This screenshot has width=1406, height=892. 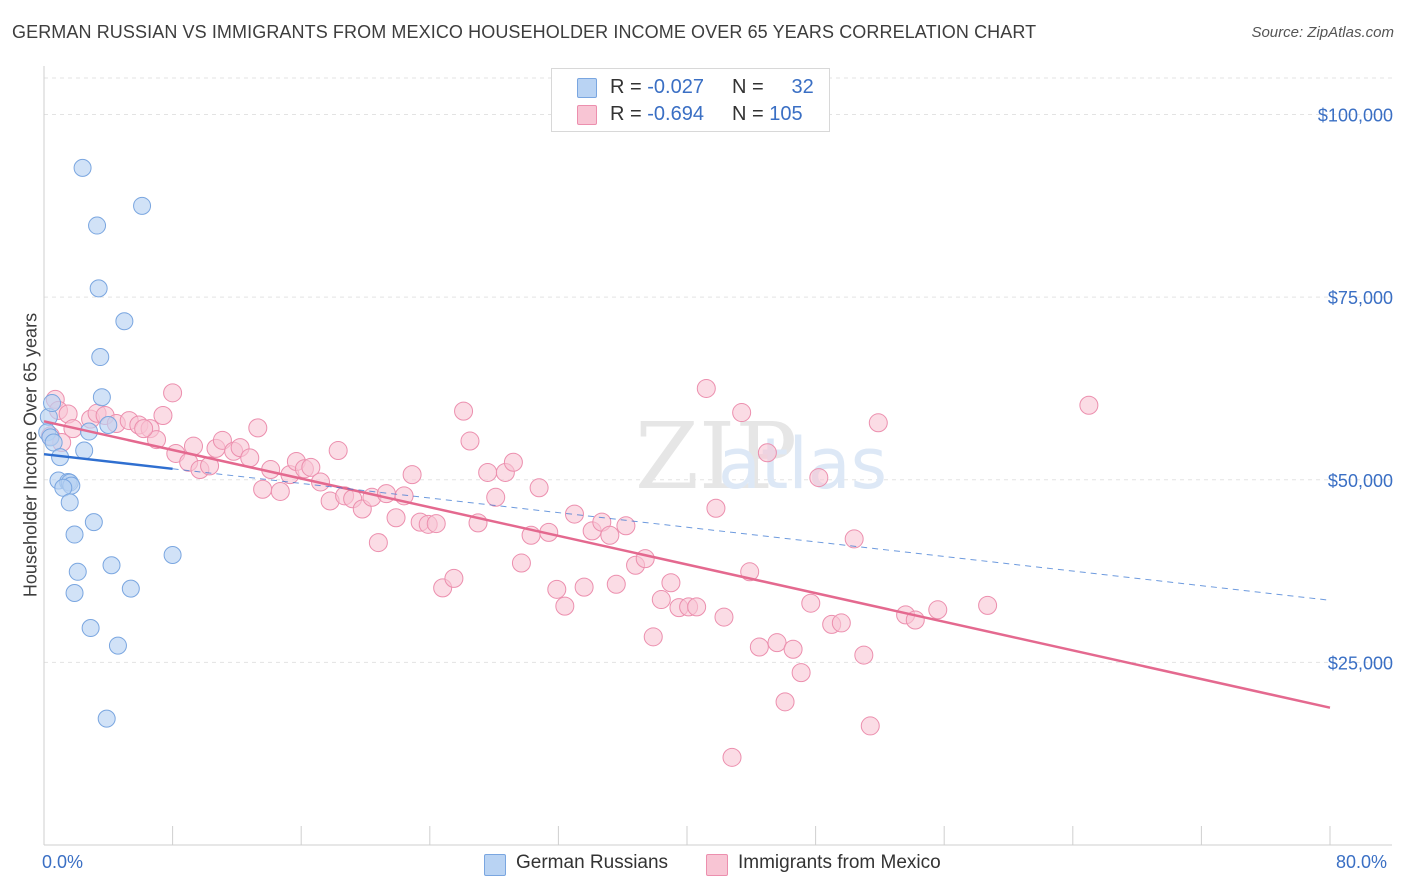 I want to click on y-tick-labels: $25,000 $50,000 $75,000 $100,000, so click(x=1355, y=390).